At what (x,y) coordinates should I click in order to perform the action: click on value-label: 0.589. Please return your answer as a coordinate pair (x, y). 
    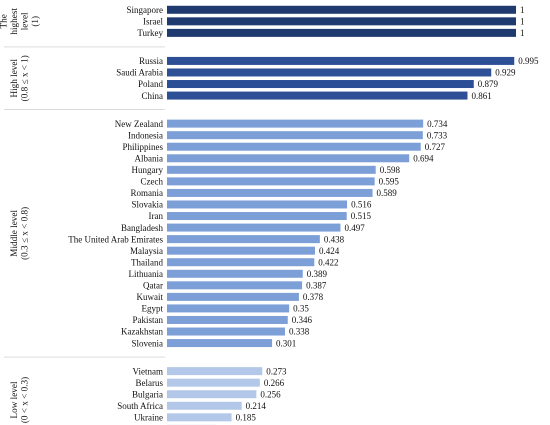
    Looking at the image, I should click on (387, 193).